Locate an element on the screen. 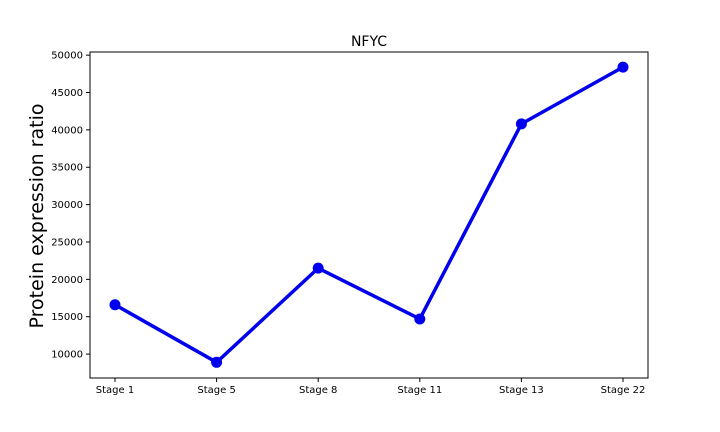  y-tick-label: 35000 is located at coordinates (67, 168).